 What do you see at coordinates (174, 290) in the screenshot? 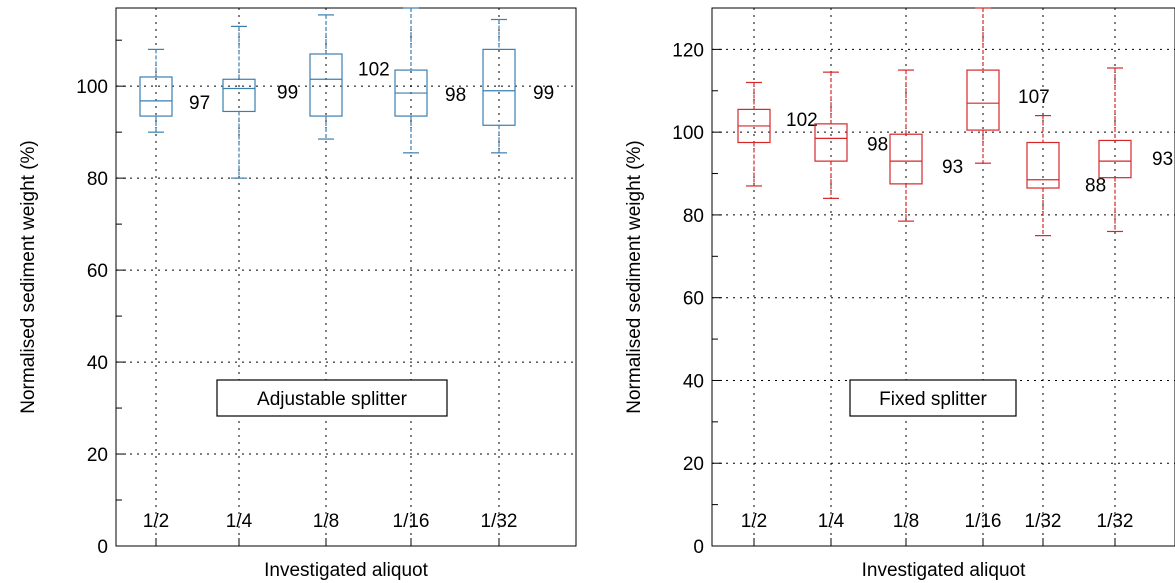
I see `box-1/2: 97 1/2` at bounding box center [174, 290].